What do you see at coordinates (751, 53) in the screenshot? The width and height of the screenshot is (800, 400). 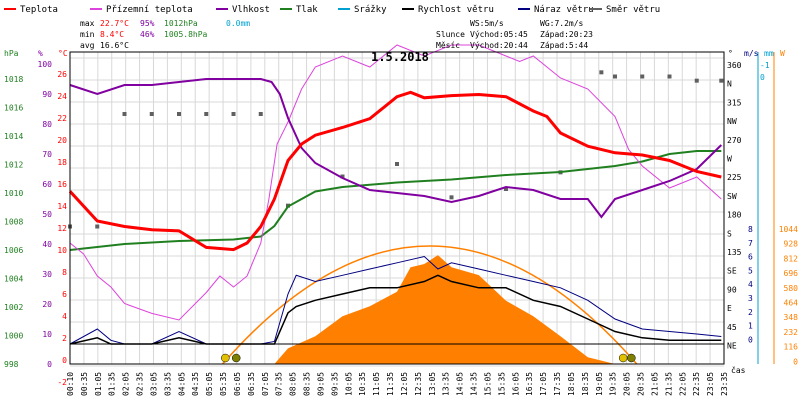 I see `ms-unit-label: m/s` at bounding box center [751, 53].